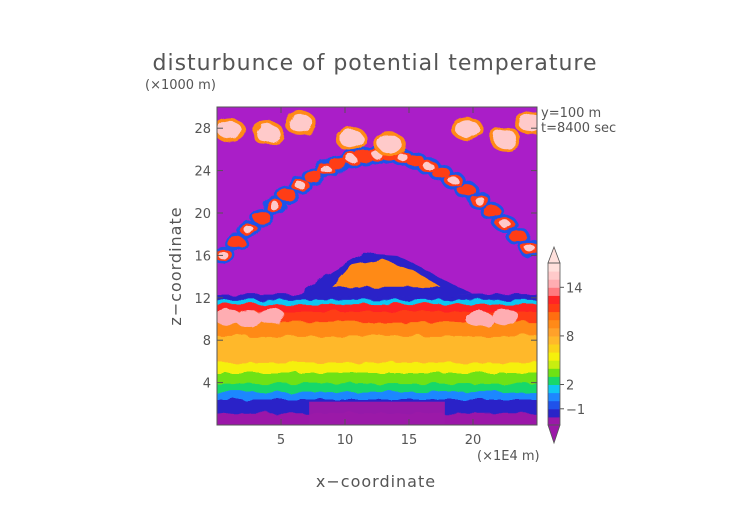 This screenshot has width=752, height=532. I want to click on surface-cold-pool, so click(377, 413).